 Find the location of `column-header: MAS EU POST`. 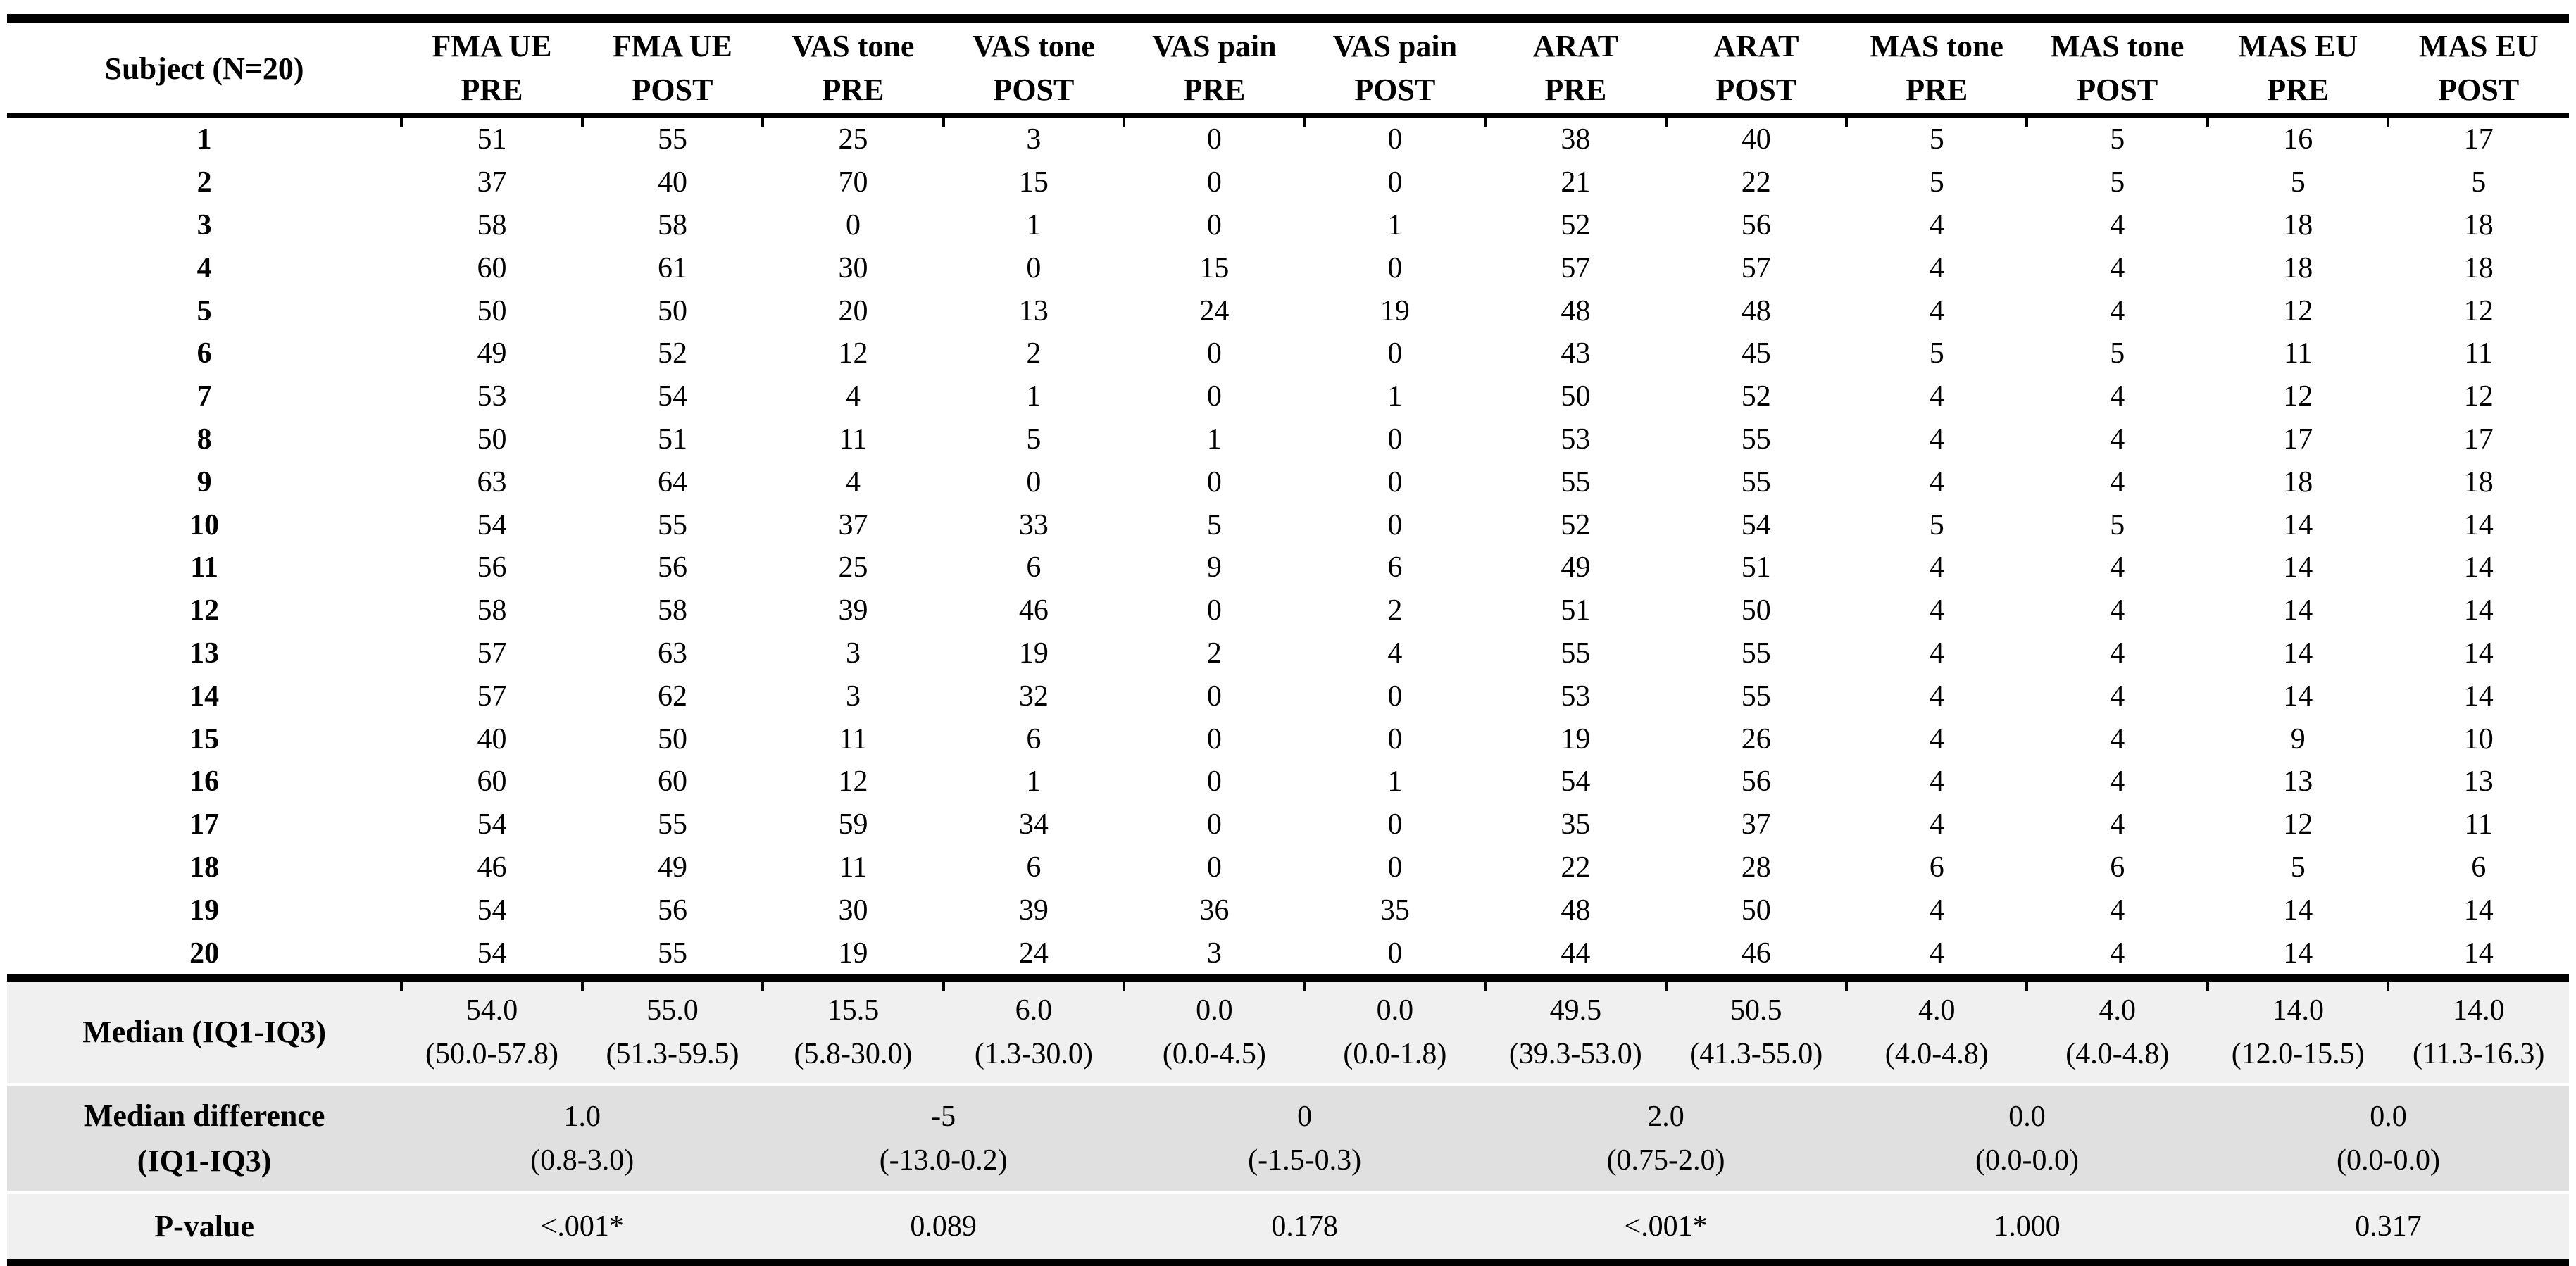

column-header: MAS EU POST is located at coordinates (2478, 66).